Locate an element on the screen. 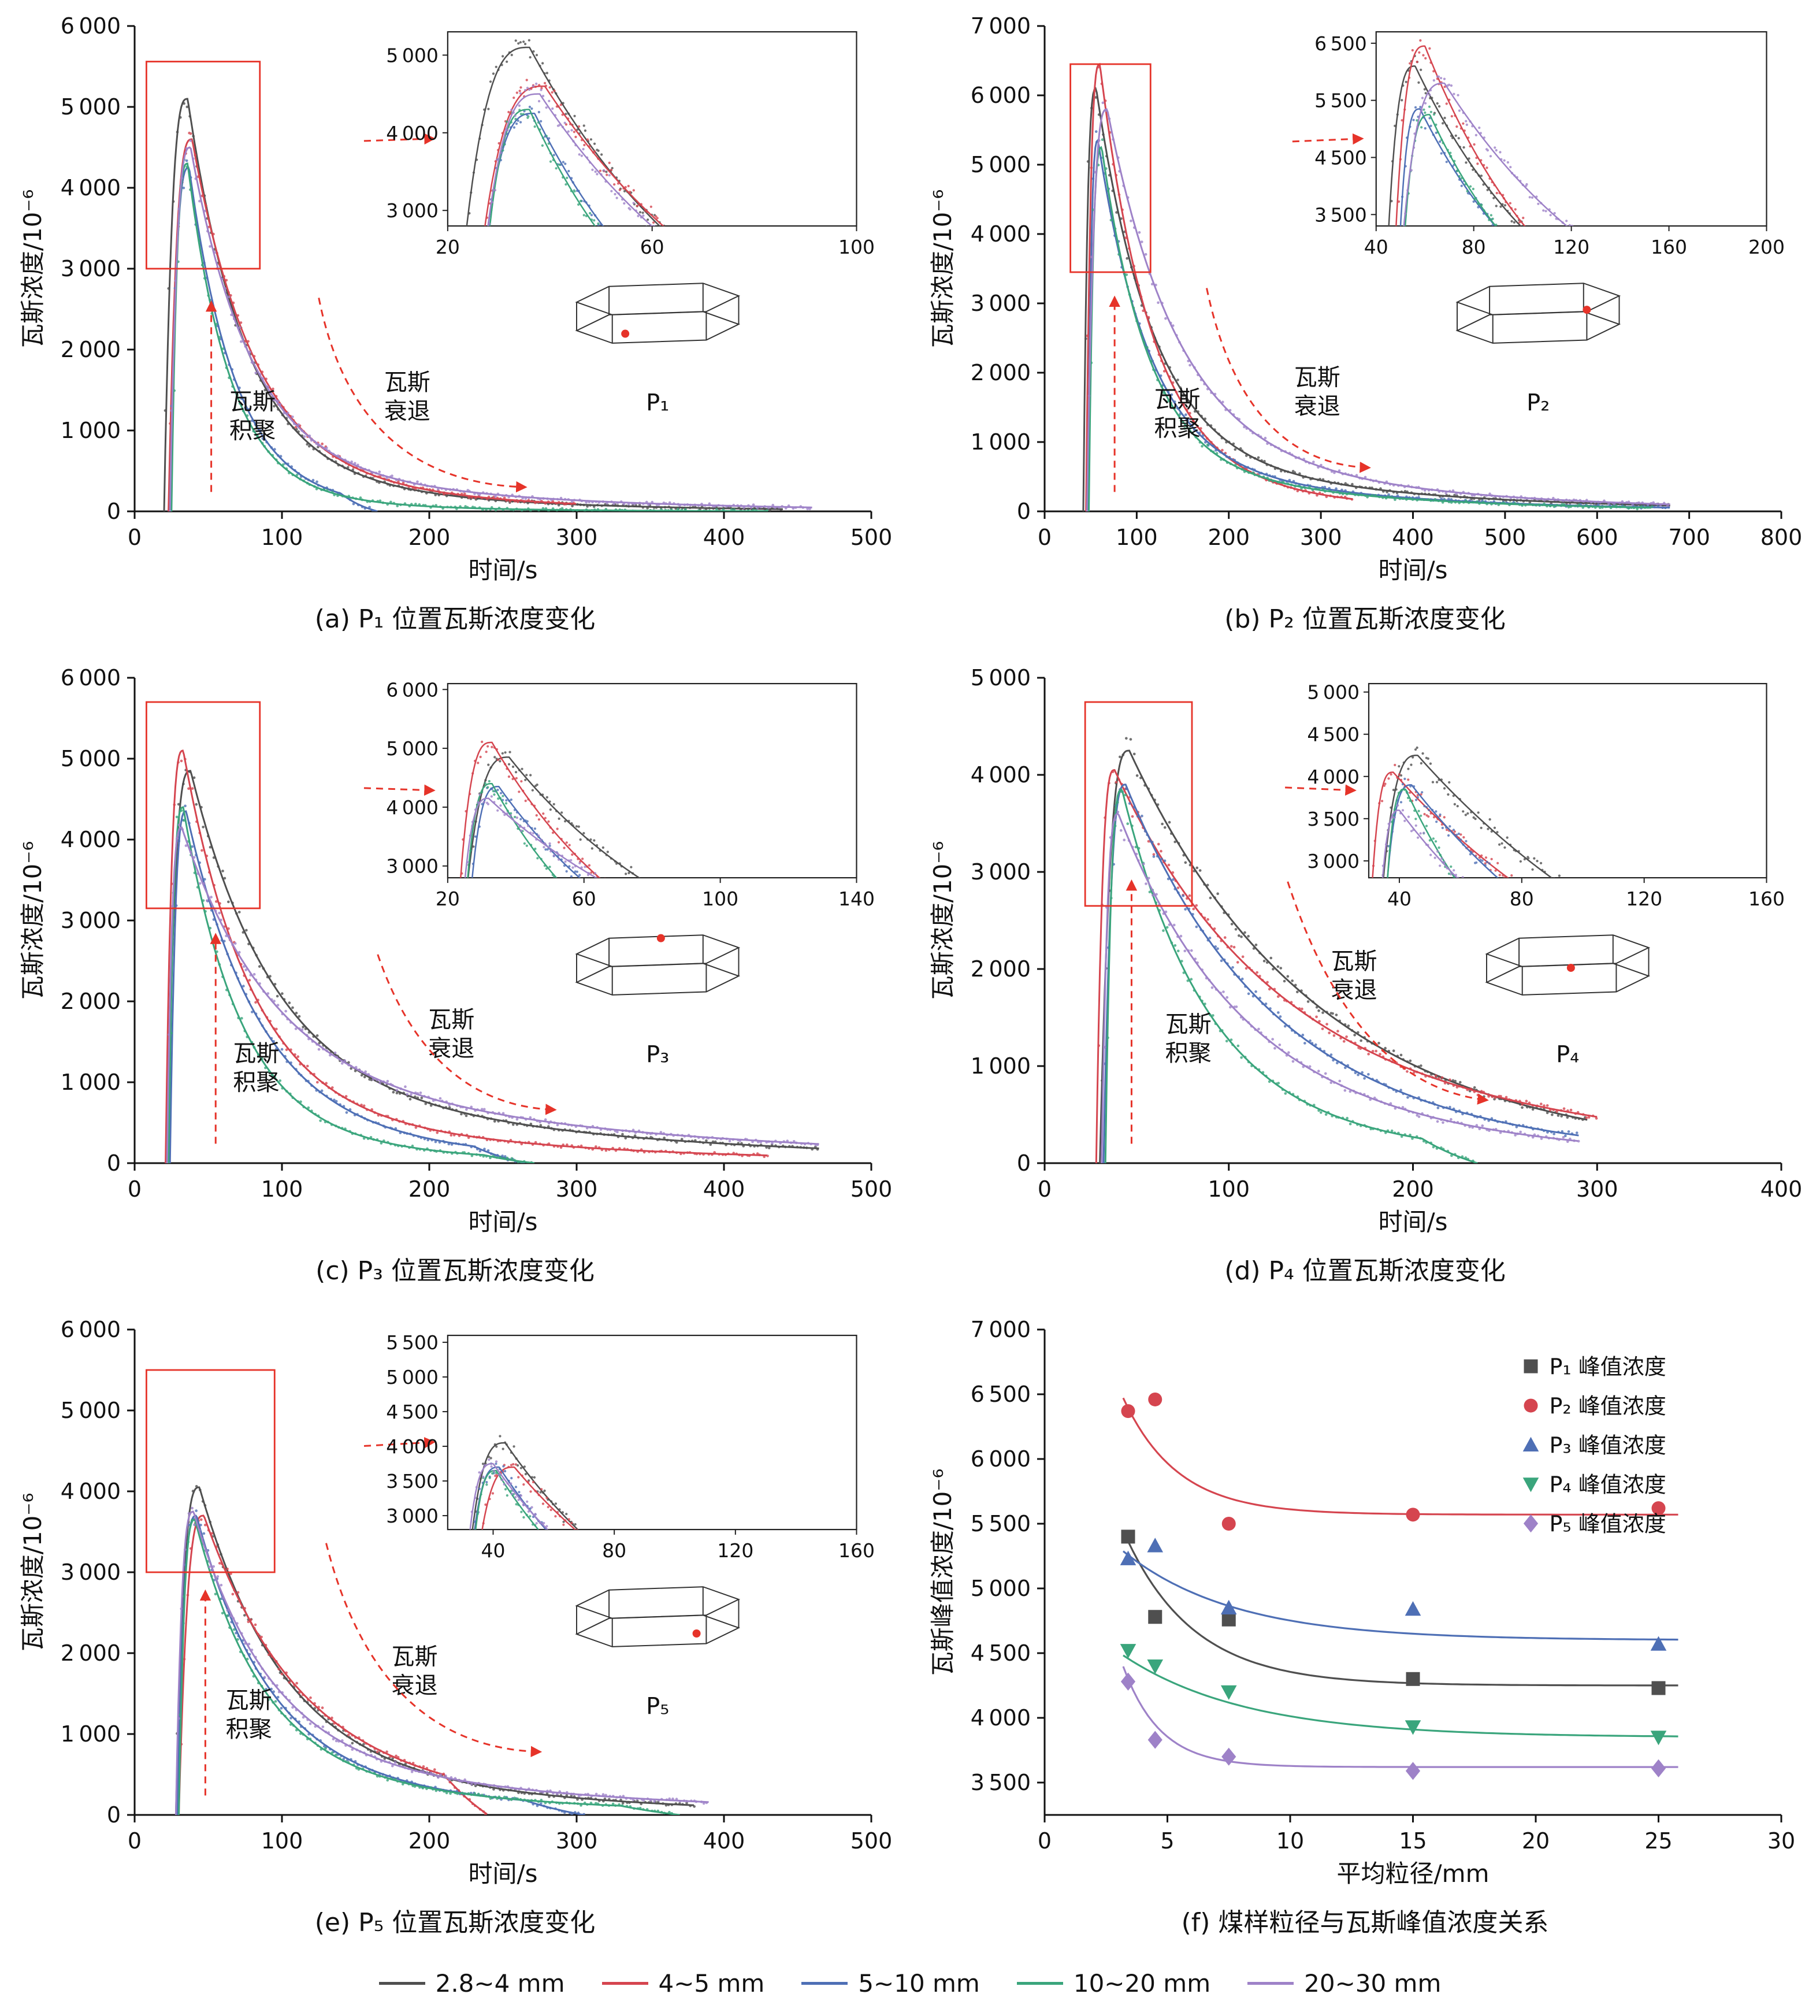 The height and width of the screenshot is (2016, 1820). inset-y-tick: 5 500 is located at coordinates (412, 1342).